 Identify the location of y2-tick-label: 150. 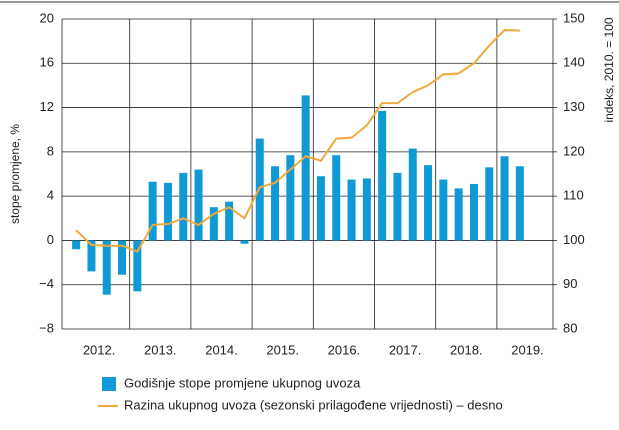
(574, 17).